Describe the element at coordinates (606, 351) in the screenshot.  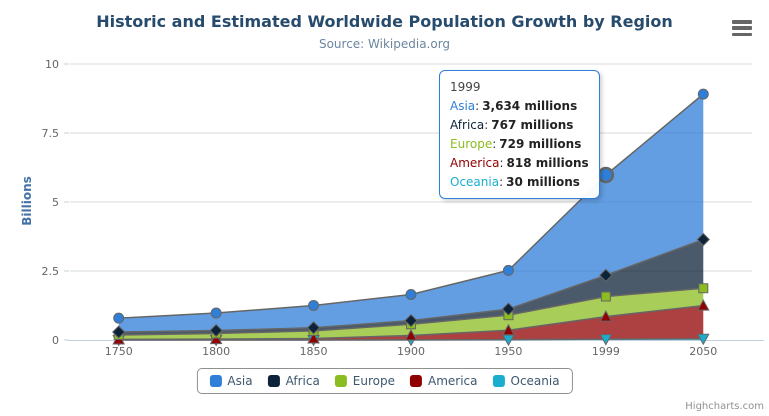
I see `svg-text: 1999` at that location.